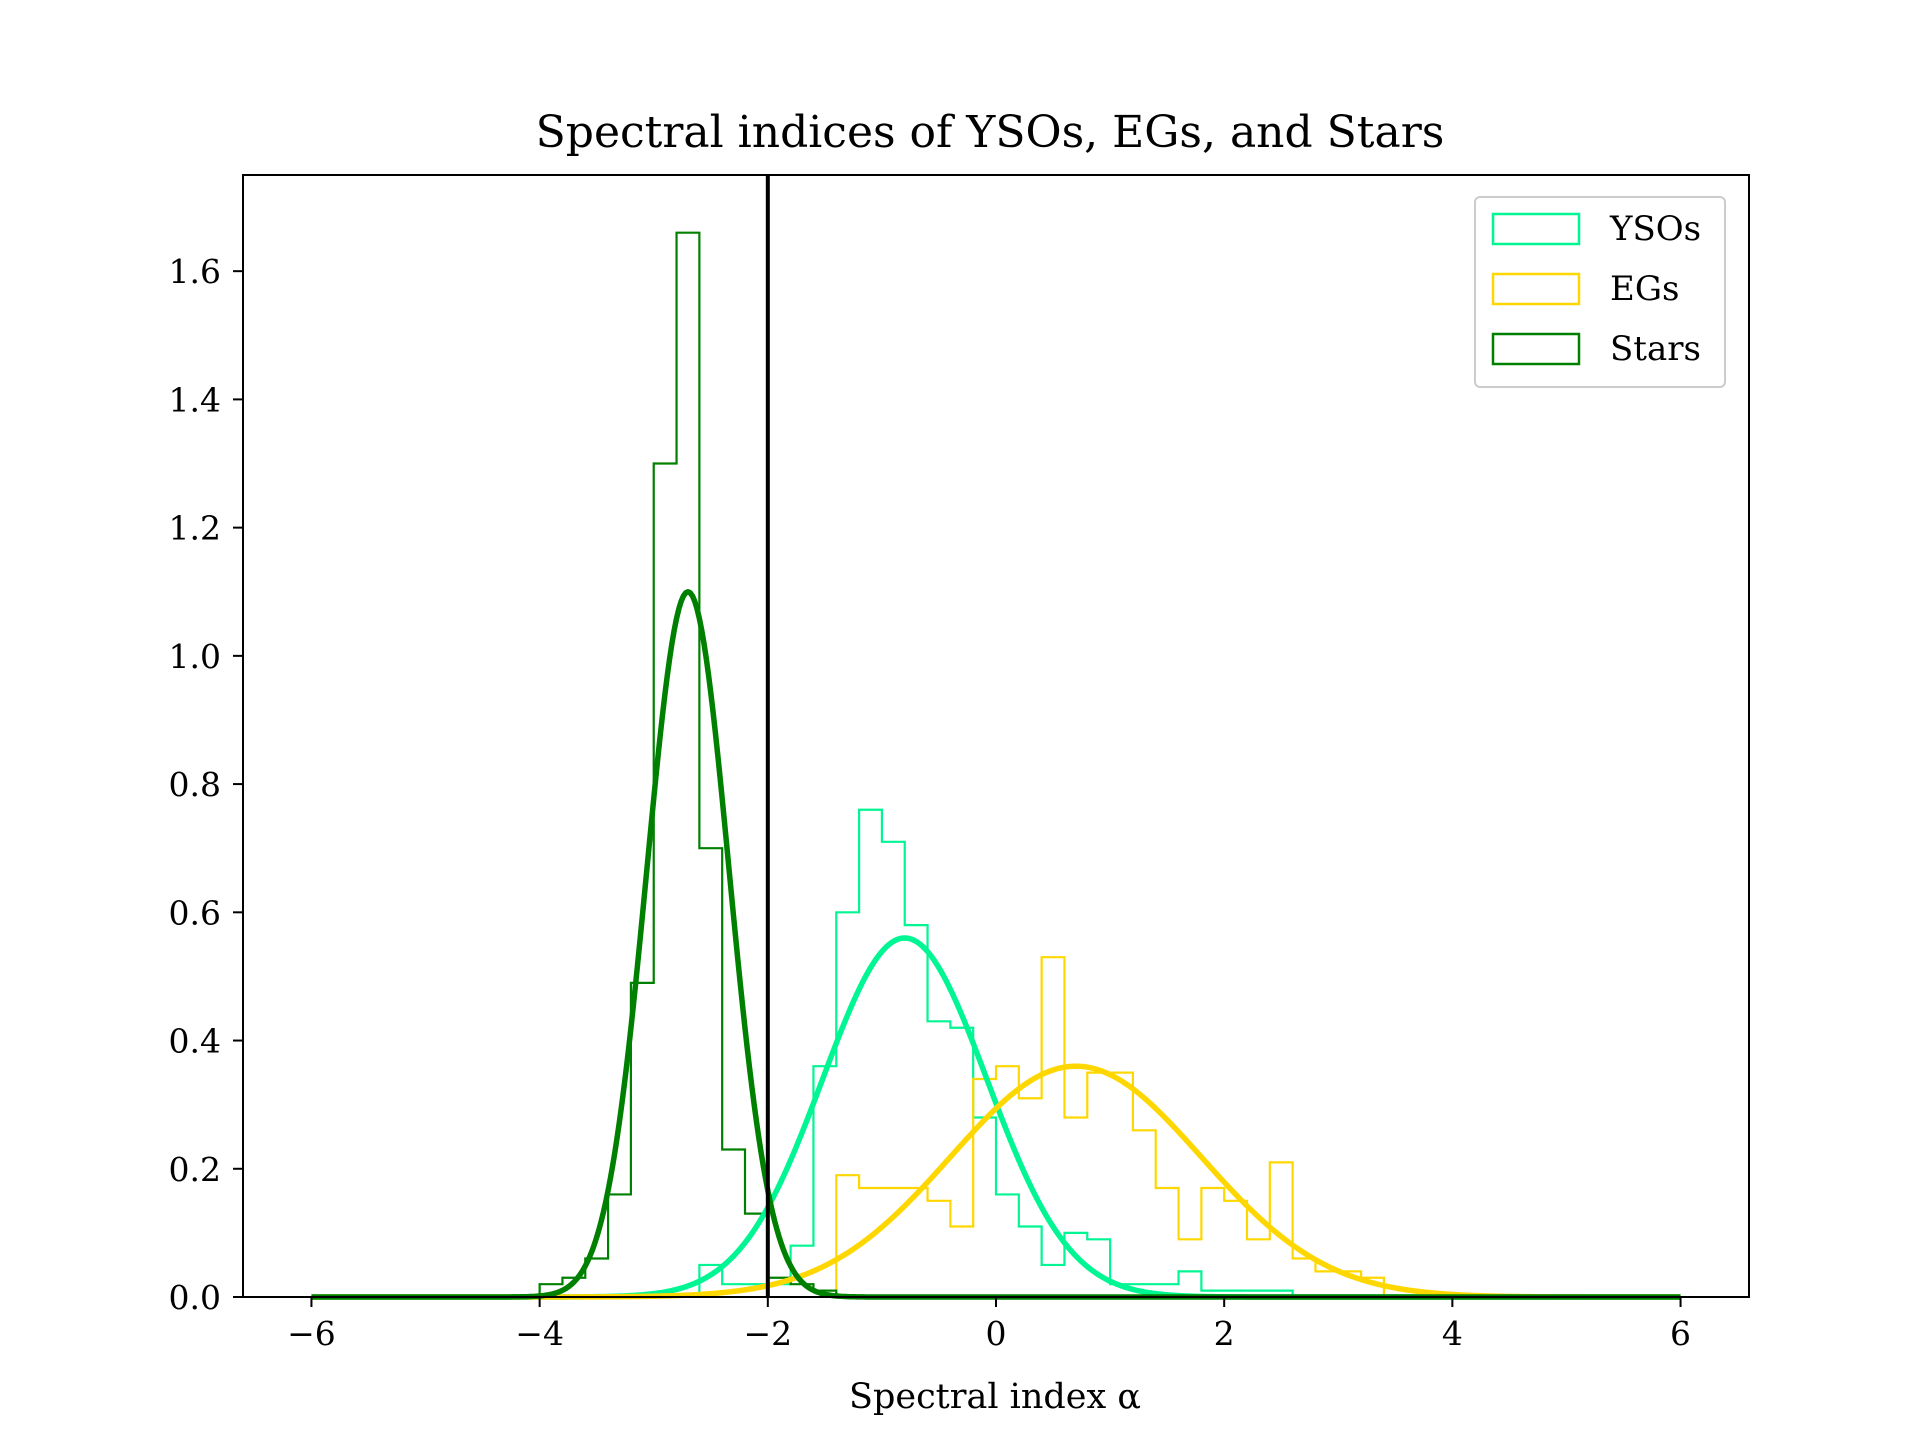  I want to click on y-tick-label: 0.8, so click(195, 784).